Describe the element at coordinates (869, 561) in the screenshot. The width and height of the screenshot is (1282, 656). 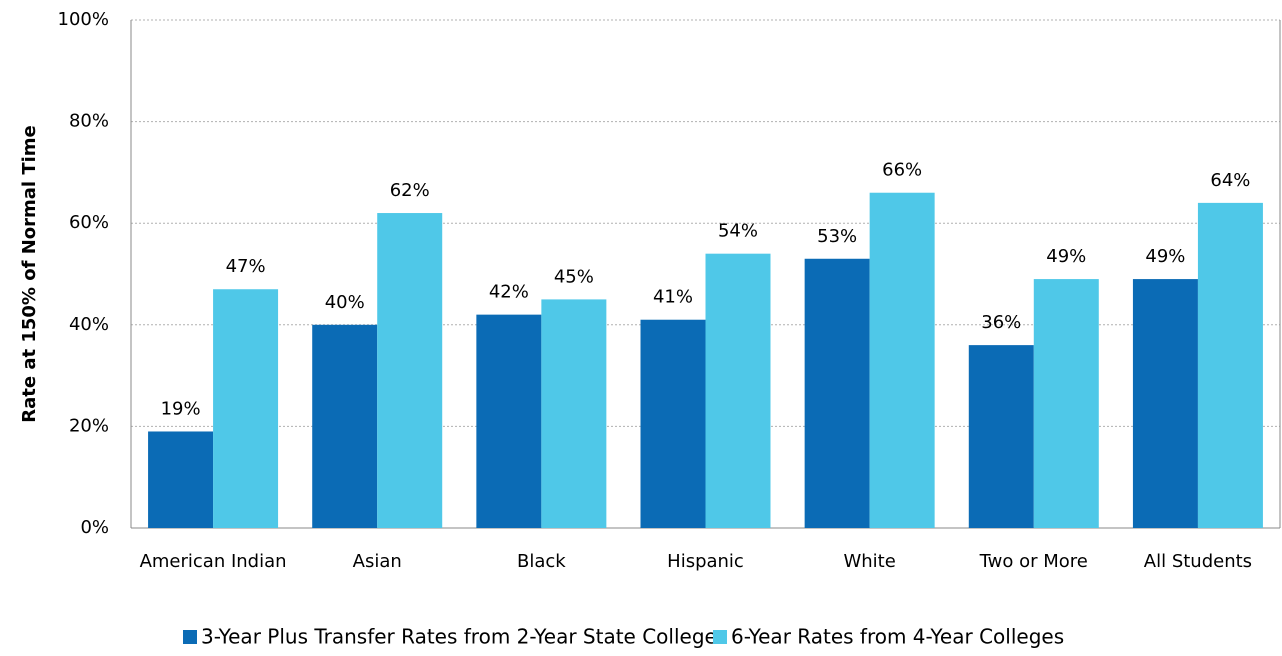
I see `x-tick-label: White` at that location.